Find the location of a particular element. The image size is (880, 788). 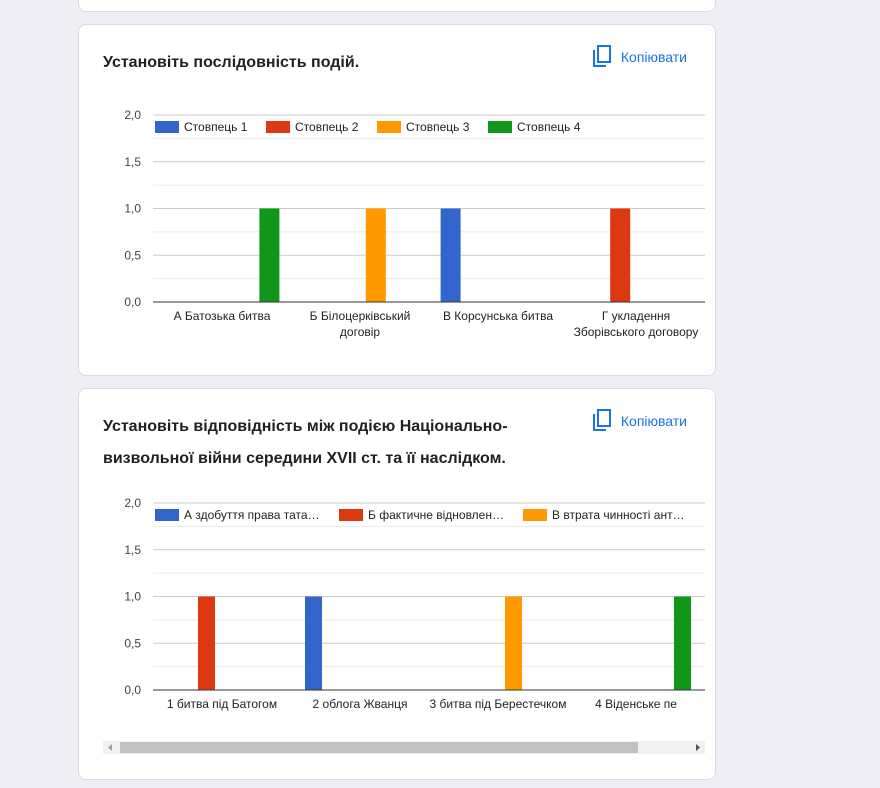

legend-label: Стовпець 4 is located at coordinates (549, 127).